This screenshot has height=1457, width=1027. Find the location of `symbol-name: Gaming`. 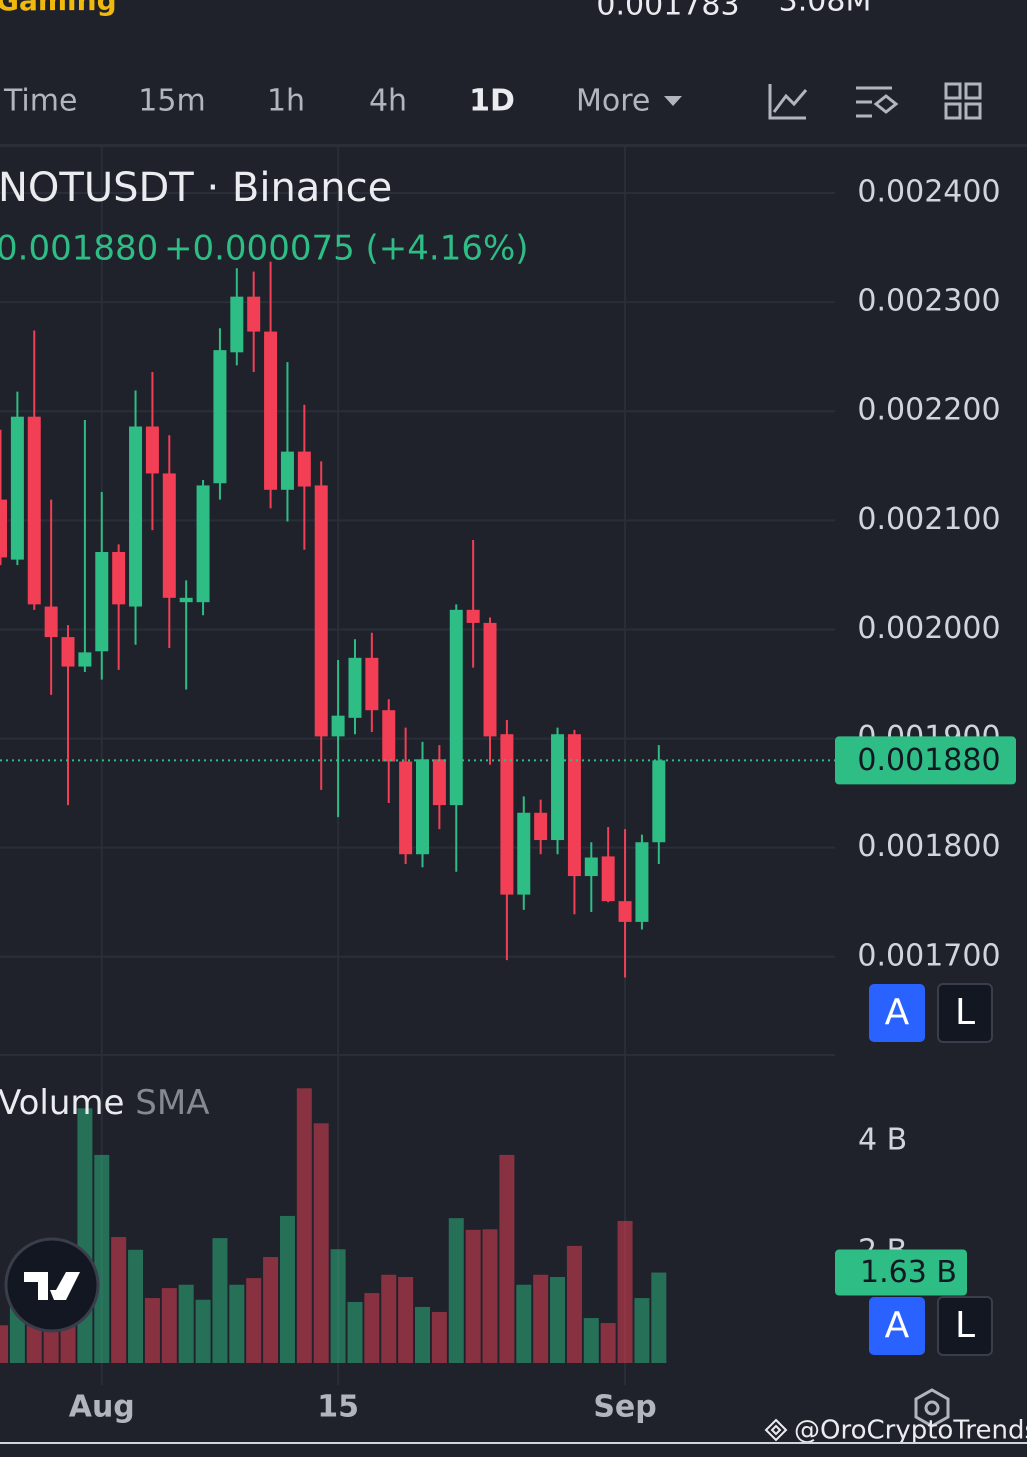

symbol-name: Gaming is located at coordinates (58, 8).